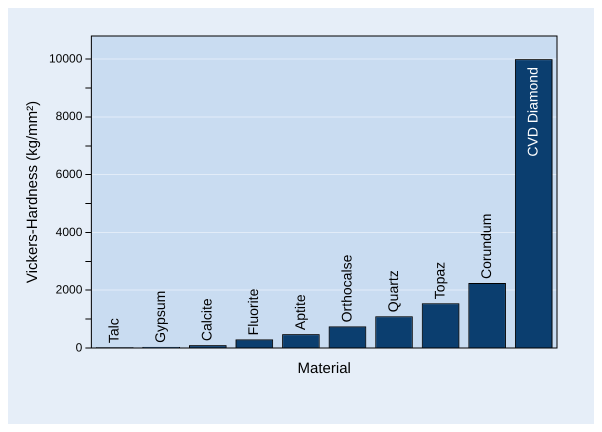 Image resolution: width=602 pixels, height=432 pixels. Describe the element at coordinates (69, 116) in the screenshot. I see `y-tick-label: 8000` at that location.